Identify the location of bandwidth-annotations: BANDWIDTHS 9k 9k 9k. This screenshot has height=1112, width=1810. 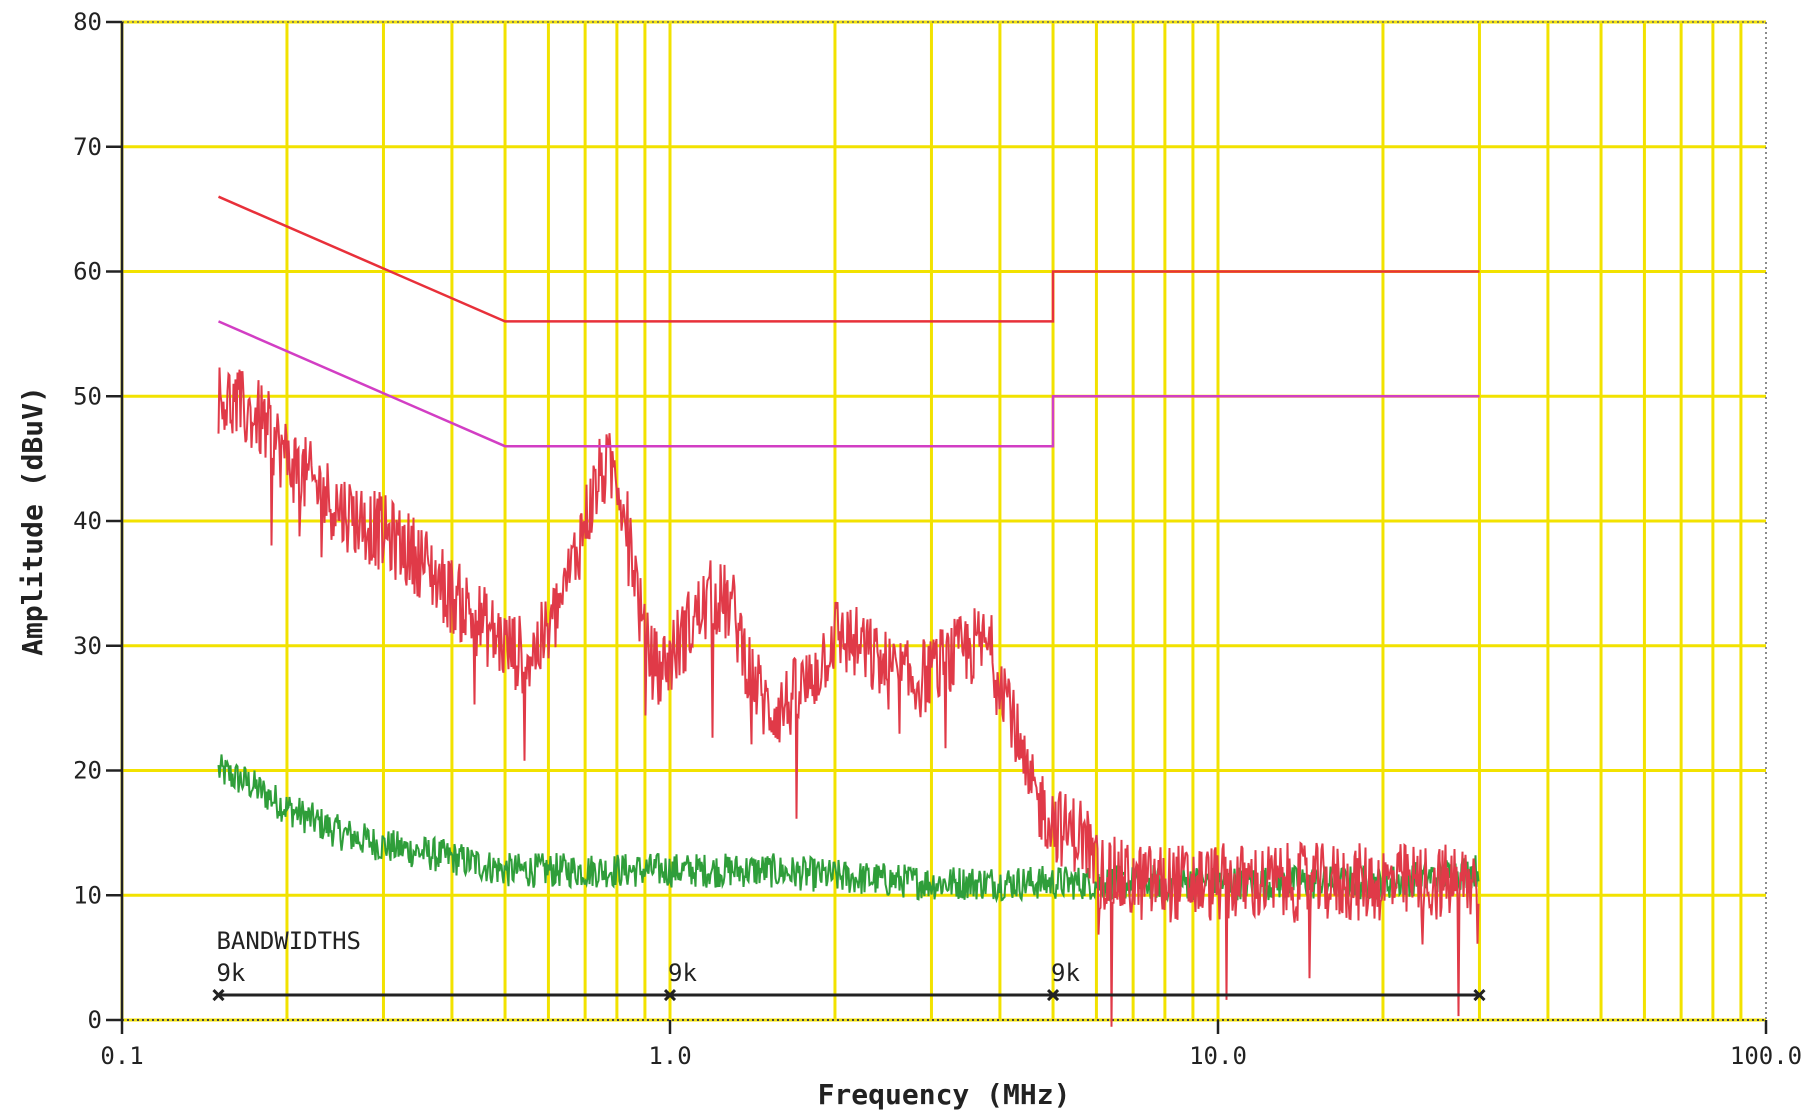
(849, 964).